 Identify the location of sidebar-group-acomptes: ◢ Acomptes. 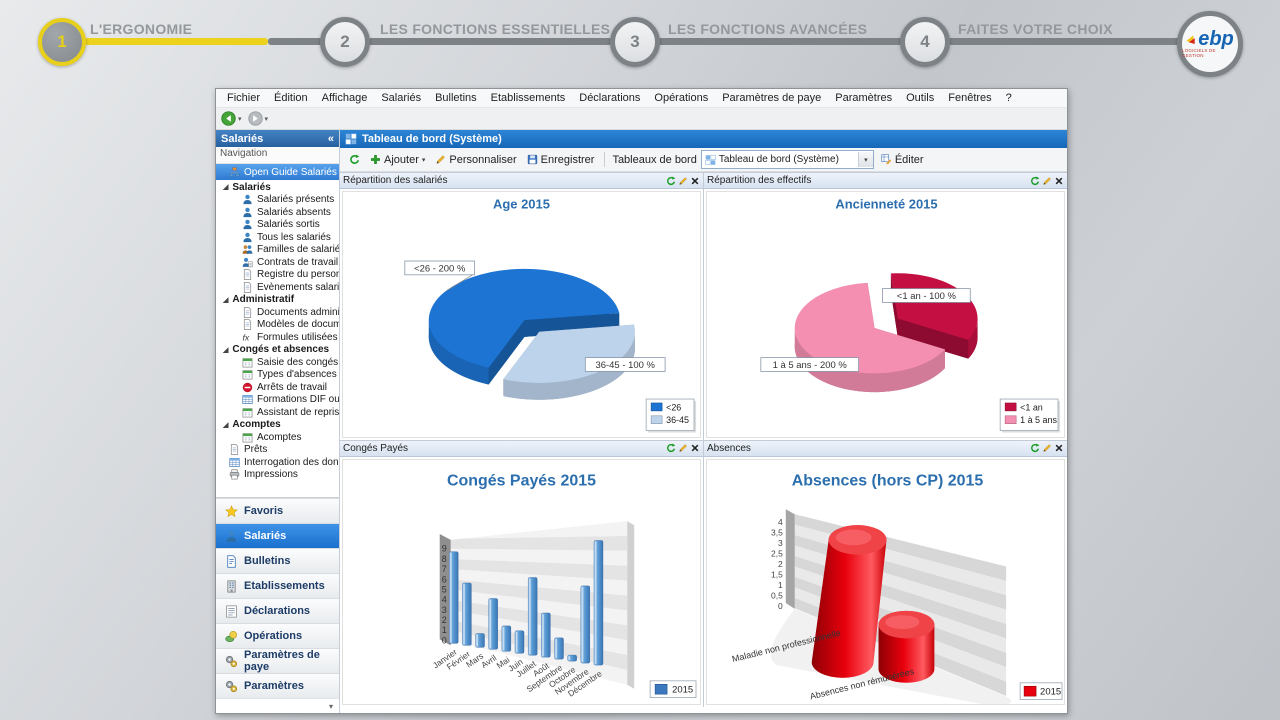
(252, 425).